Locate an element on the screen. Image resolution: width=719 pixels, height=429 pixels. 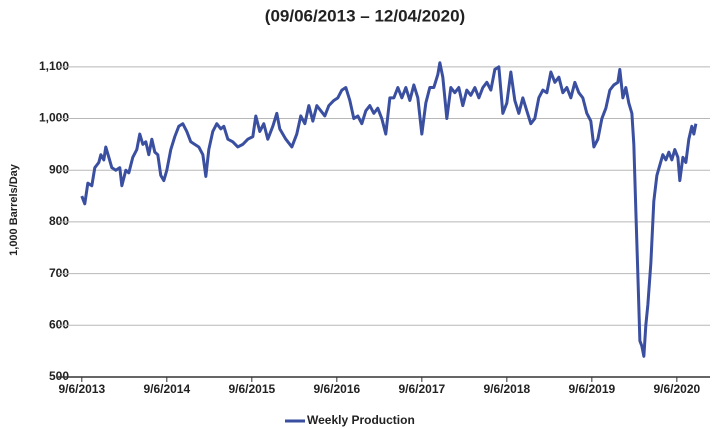
x-tick-label: 9/6/2020 is located at coordinates (676, 389).